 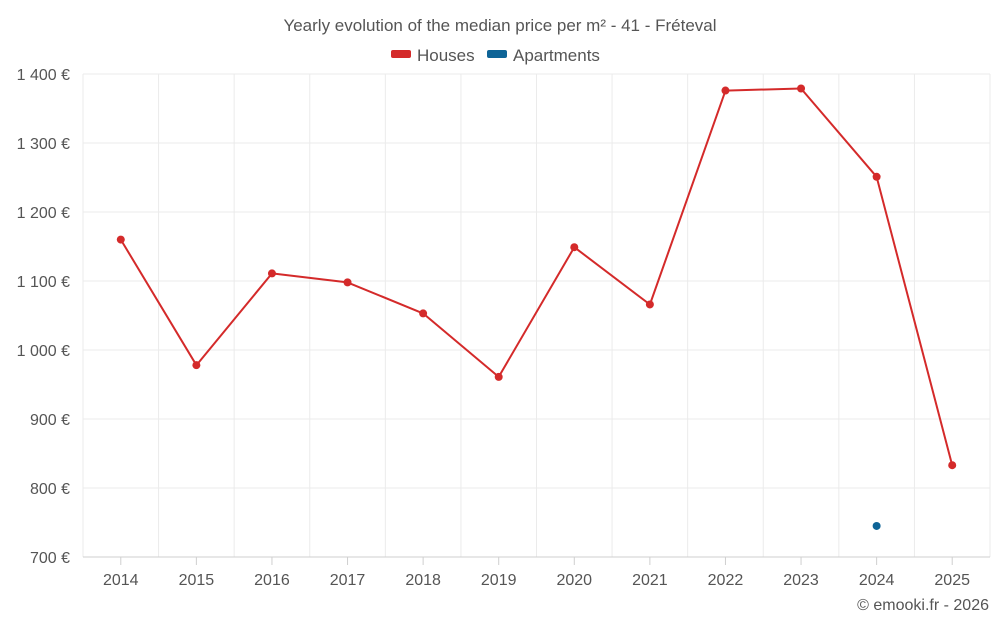 I want to click on data-point-houses-2018: Houses 2018: 1053 €, so click(x=423, y=313).